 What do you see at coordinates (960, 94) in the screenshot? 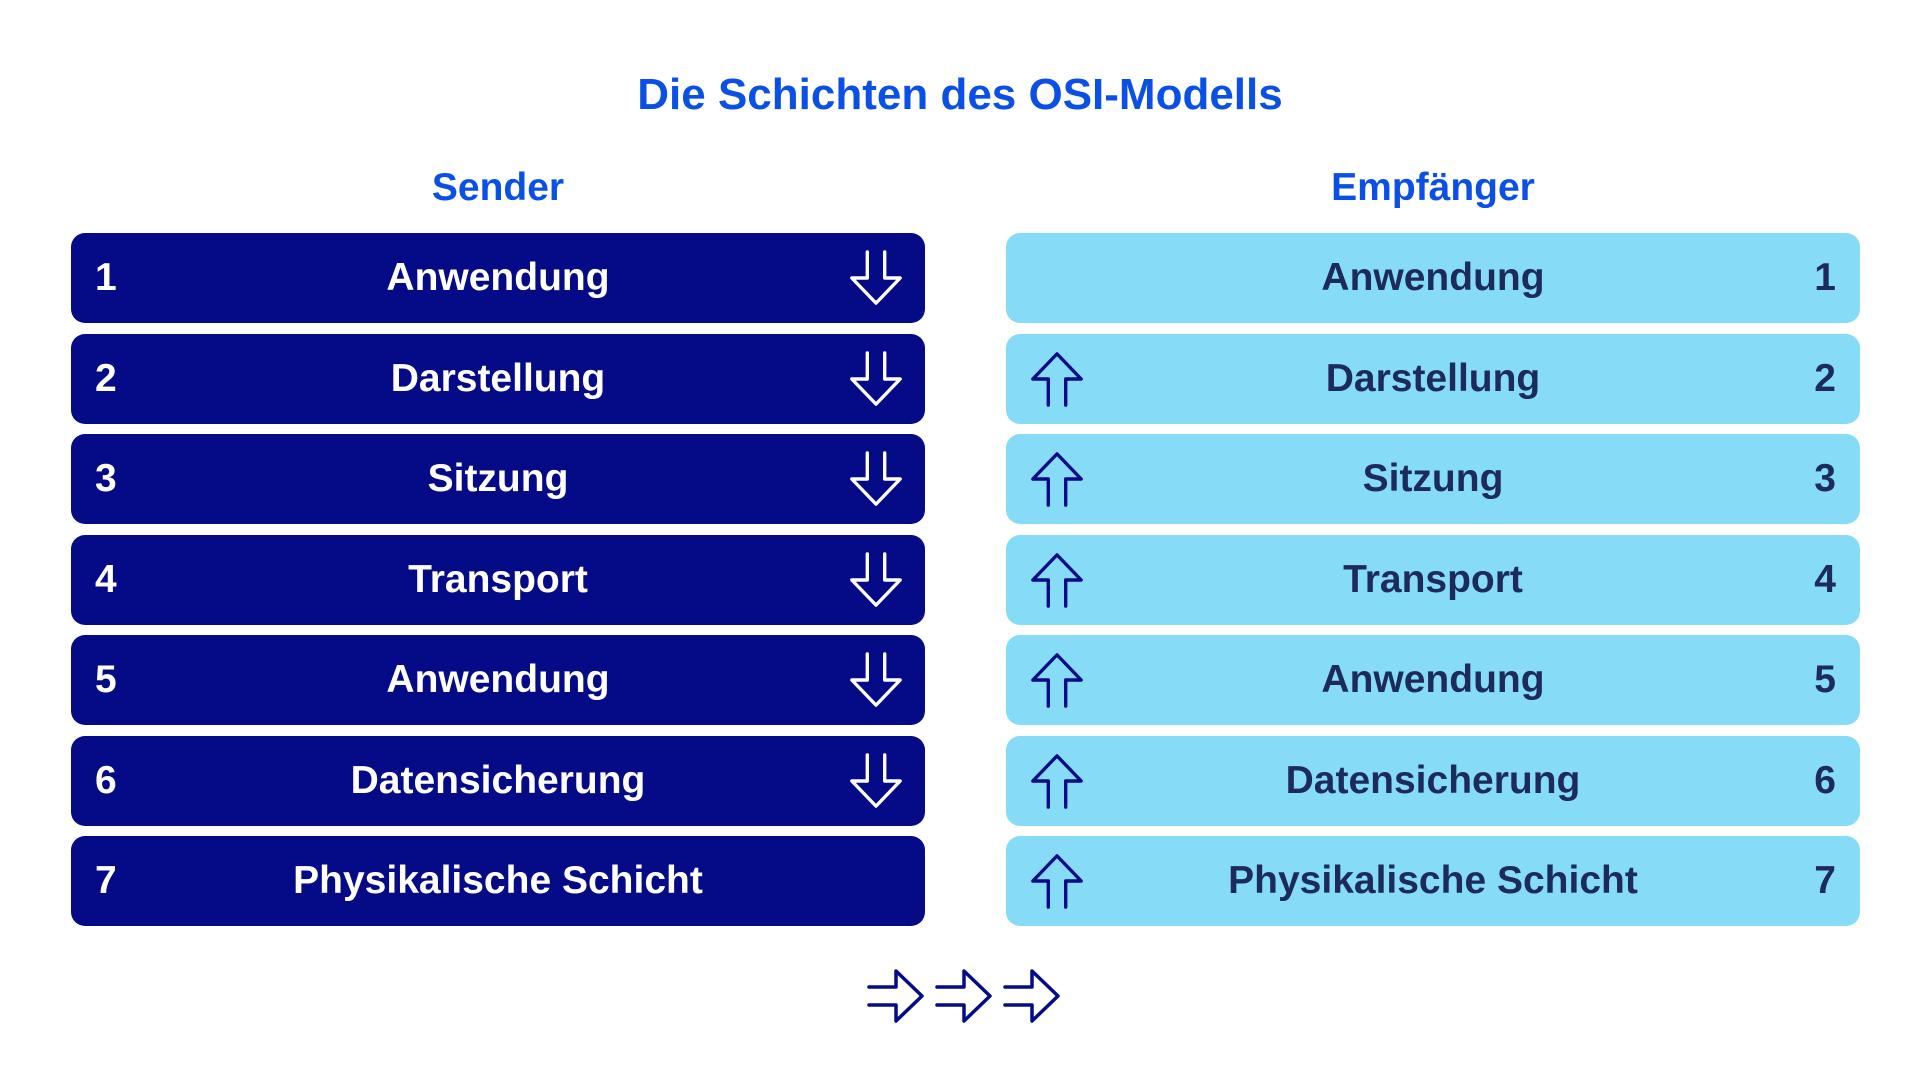
I see `page-title: Die Schichten des OSI-Modells` at bounding box center [960, 94].